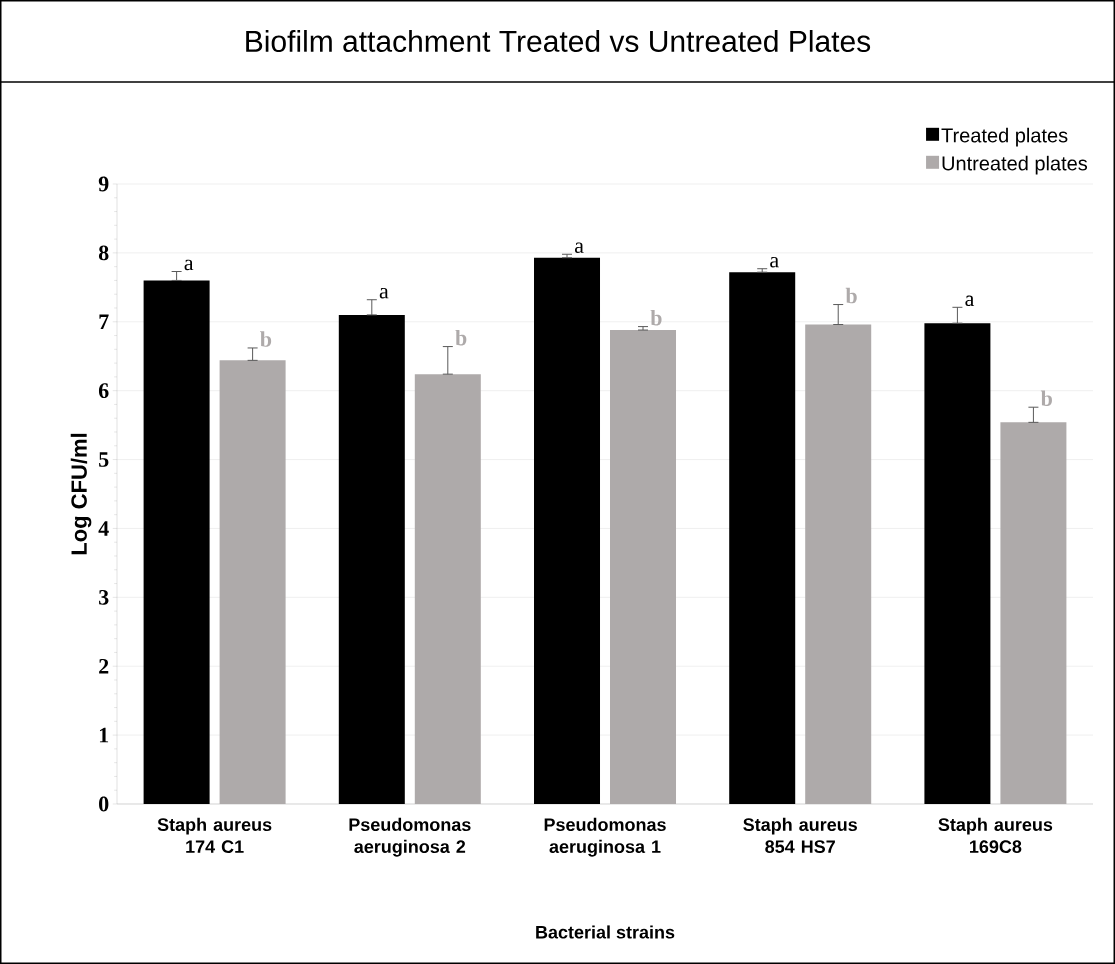 This screenshot has width=1115, height=964. Describe the element at coordinates (605, 932) in the screenshot. I see `x-axis-title: Bacterial strains` at that location.